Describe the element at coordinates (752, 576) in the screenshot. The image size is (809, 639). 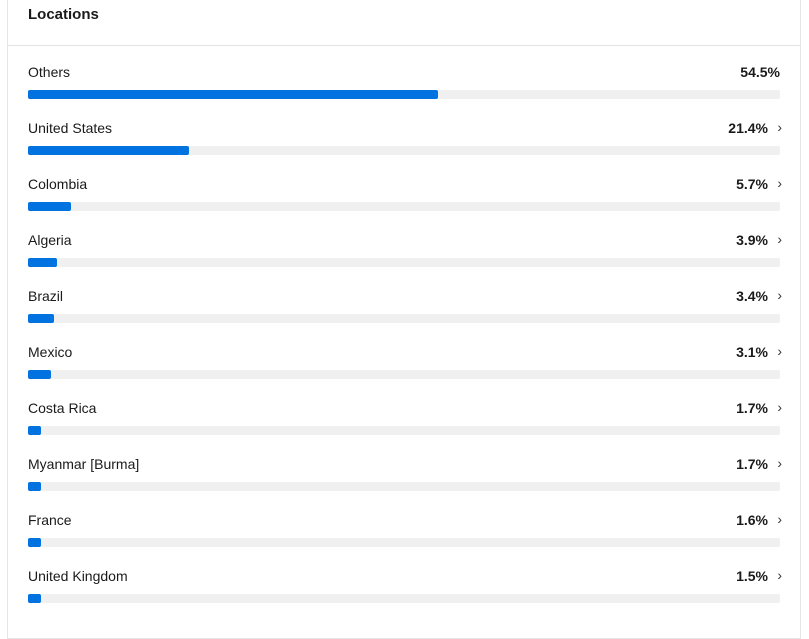
I see `location-percent: 1.5%` at that location.